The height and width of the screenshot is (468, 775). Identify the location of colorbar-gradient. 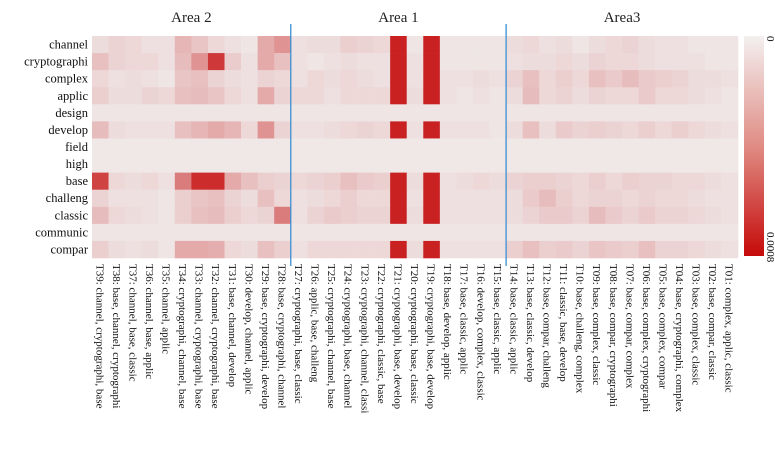
(754, 146).